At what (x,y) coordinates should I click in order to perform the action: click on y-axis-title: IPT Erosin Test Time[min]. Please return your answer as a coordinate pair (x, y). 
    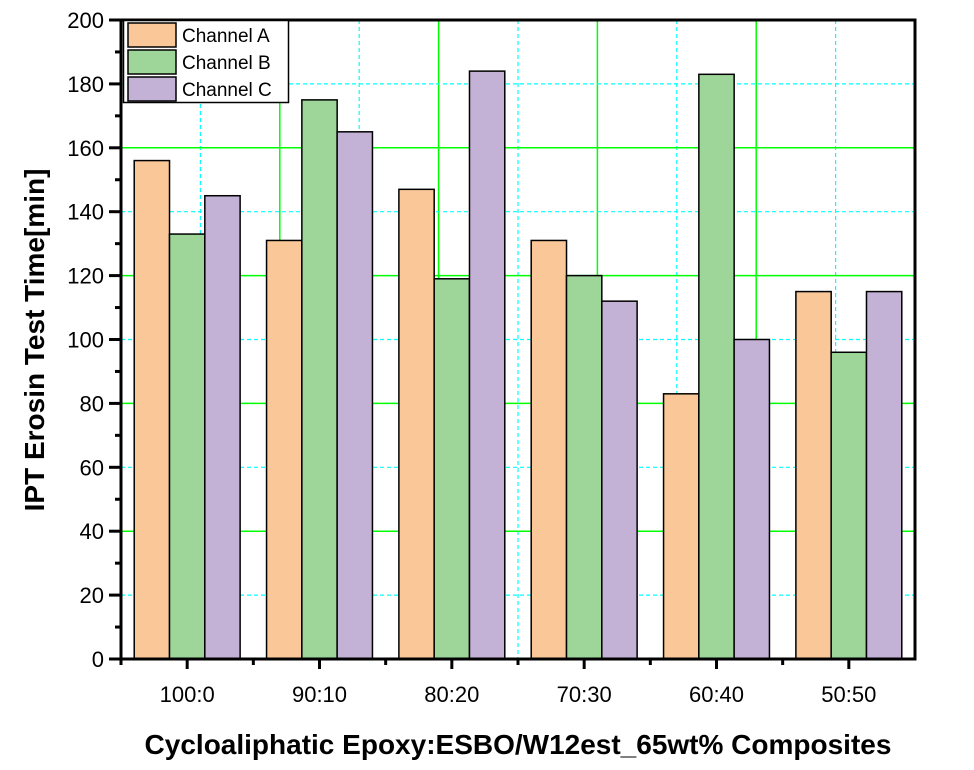
    Looking at the image, I should click on (34, 340).